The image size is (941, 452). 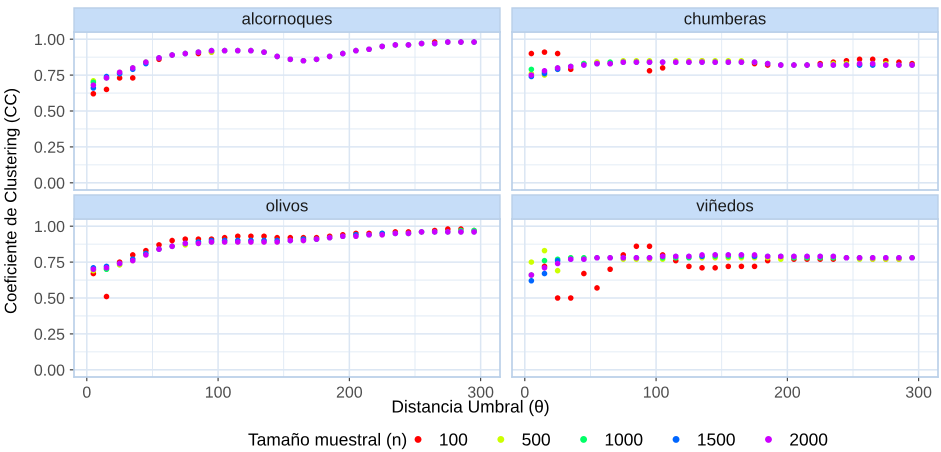 What do you see at coordinates (287, 20) in the screenshot?
I see `chart-title: alcornoques` at bounding box center [287, 20].